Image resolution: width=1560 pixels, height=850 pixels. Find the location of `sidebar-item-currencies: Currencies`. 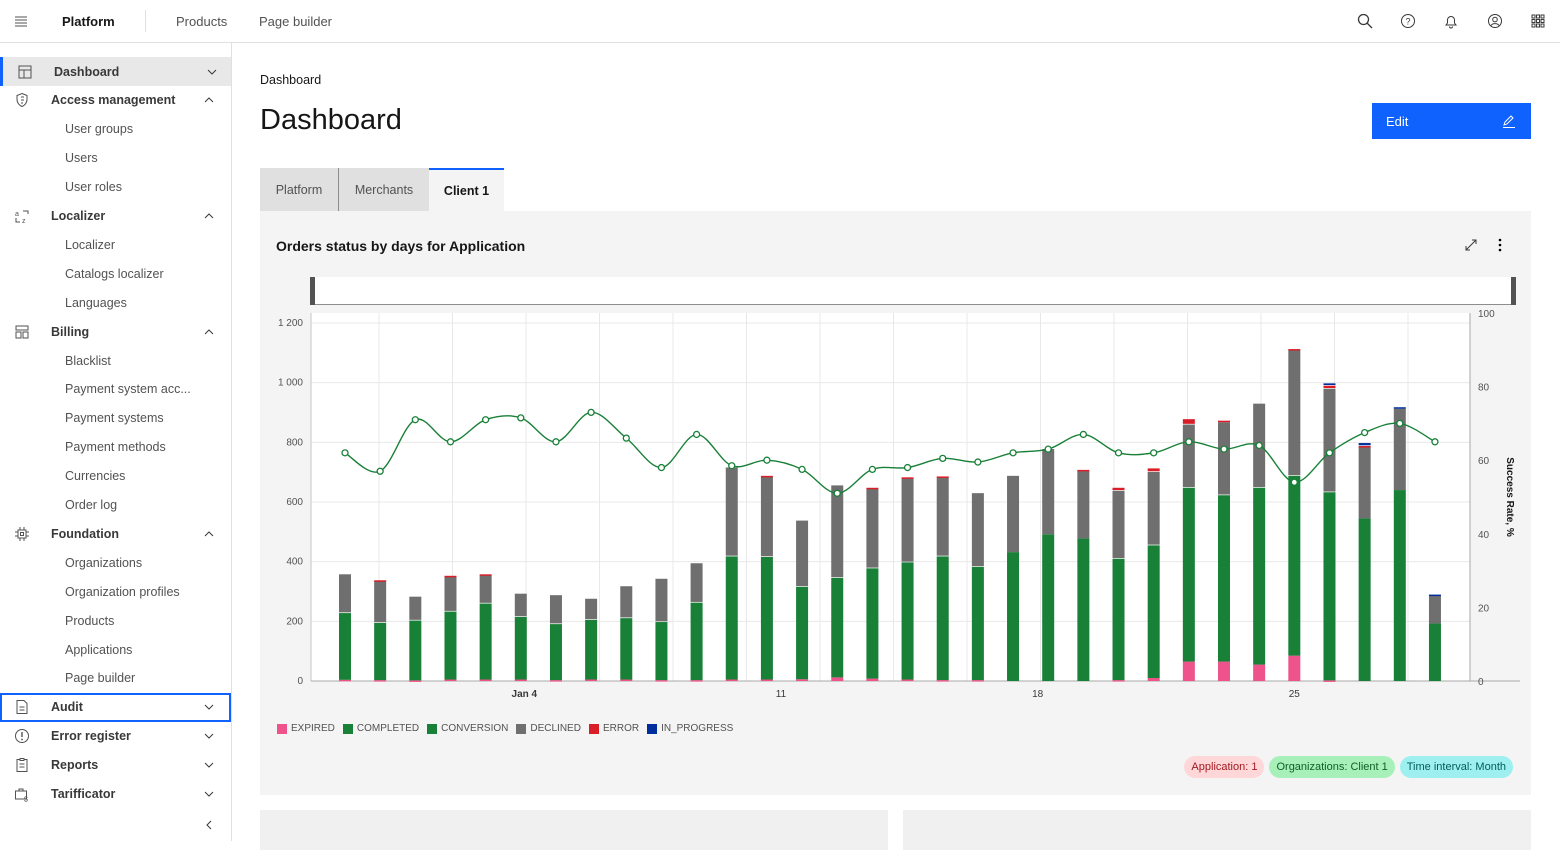

sidebar-item-currencies: Currencies is located at coordinates (115, 476).